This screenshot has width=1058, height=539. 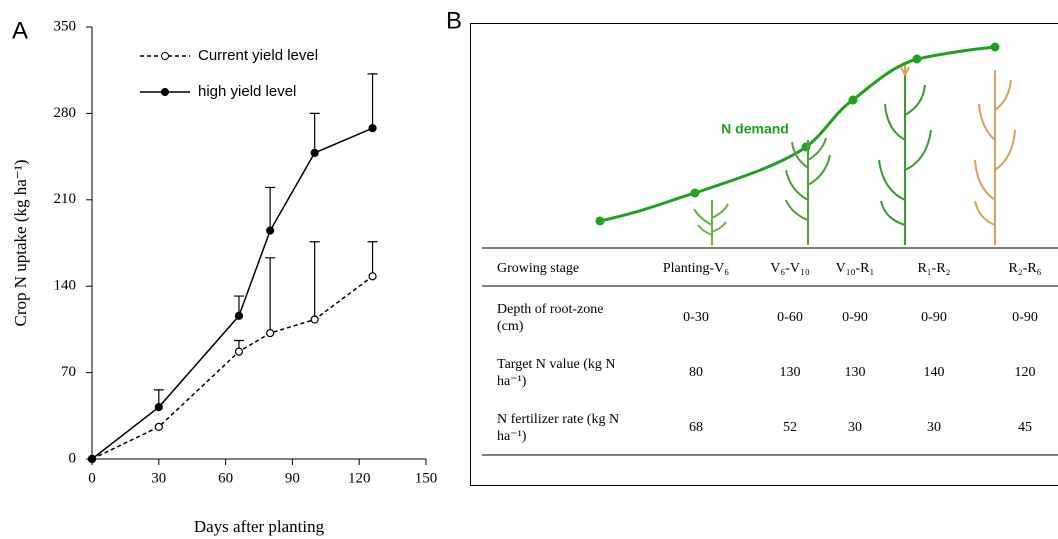 I want to click on legend-label: Current yield level, so click(x=258, y=55).